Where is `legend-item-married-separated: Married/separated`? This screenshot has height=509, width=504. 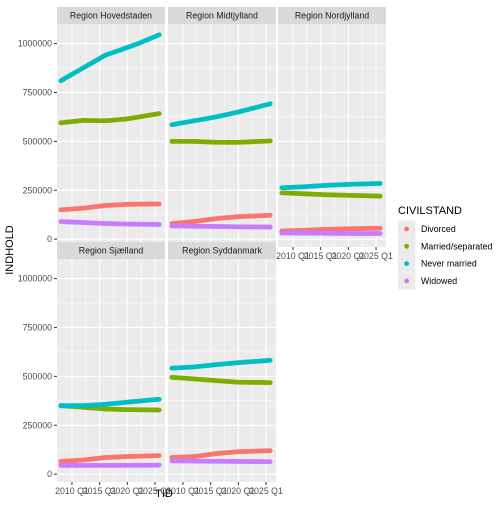 legend-item-married-separated: Married/separated is located at coordinates (445, 246).